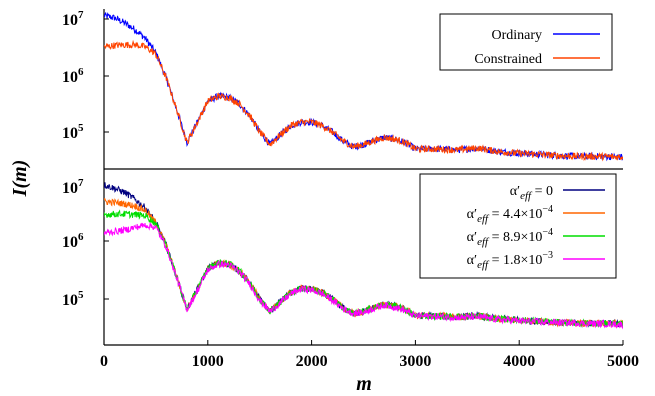  I want to click on x-tick-label: 0, so click(104, 361).